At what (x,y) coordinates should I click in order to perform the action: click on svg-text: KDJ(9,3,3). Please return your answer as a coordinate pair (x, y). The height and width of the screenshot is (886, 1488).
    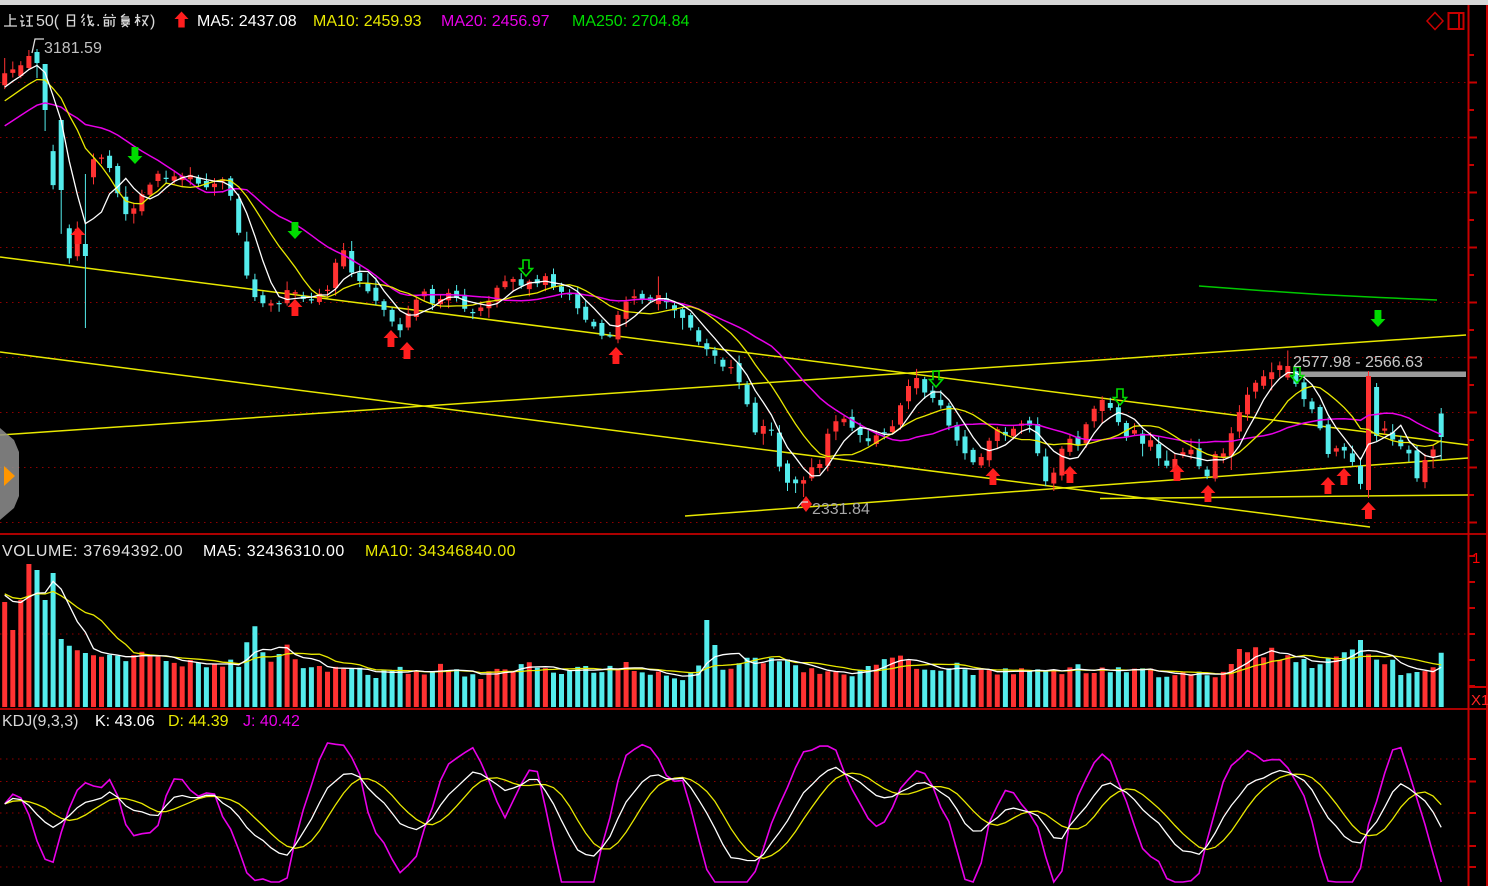
    Looking at the image, I should click on (40, 721).